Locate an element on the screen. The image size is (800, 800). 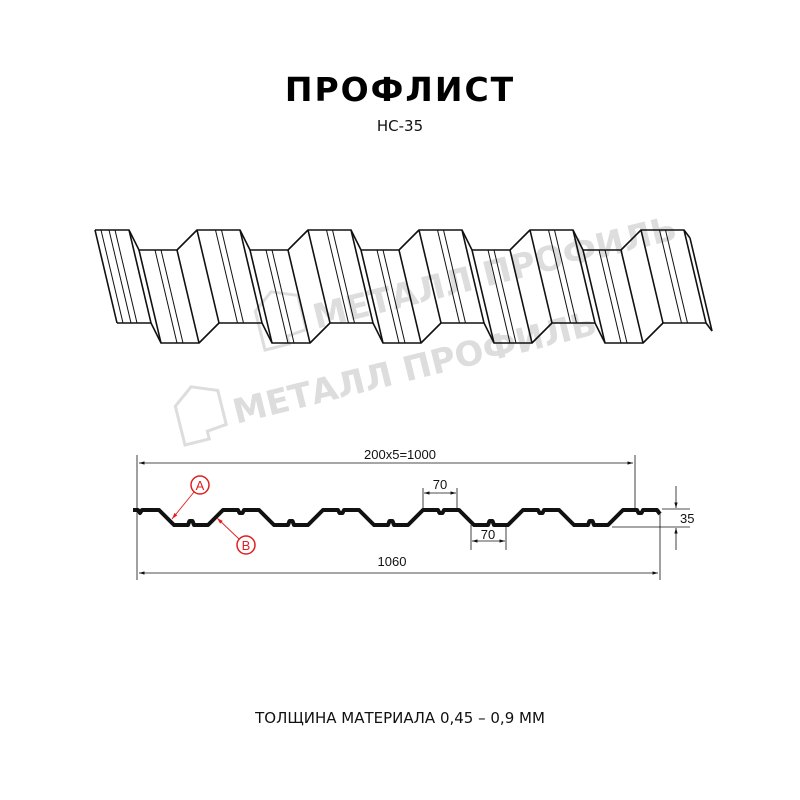
cross-section: 200x5=1000 1060 70 70 35 A B is located at coordinates (413, 513).